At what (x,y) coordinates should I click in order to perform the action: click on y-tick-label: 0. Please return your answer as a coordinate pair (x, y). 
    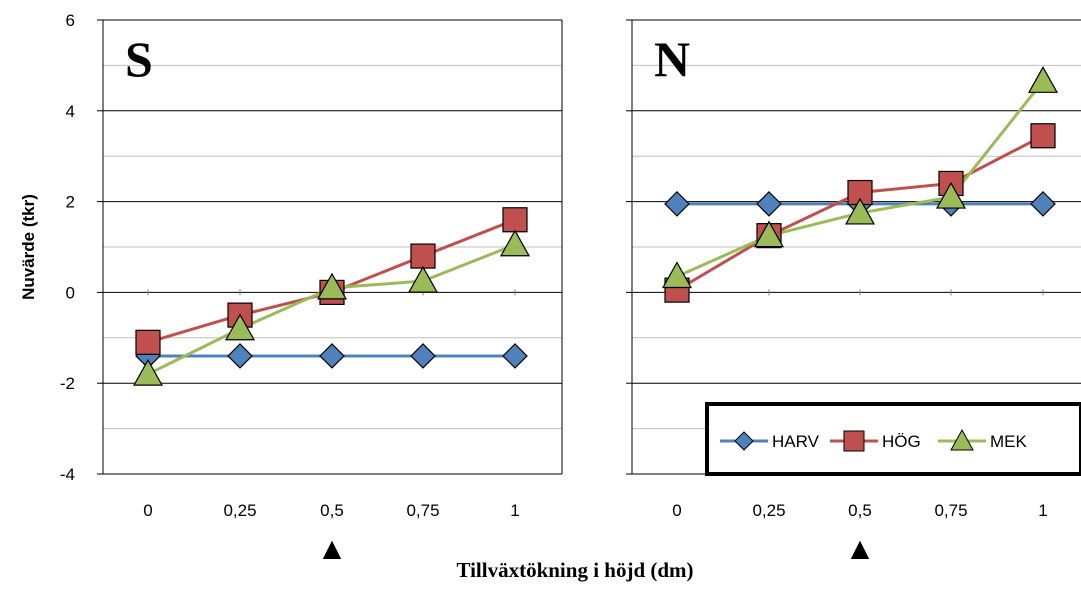
    Looking at the image, I should click on (70, 292).